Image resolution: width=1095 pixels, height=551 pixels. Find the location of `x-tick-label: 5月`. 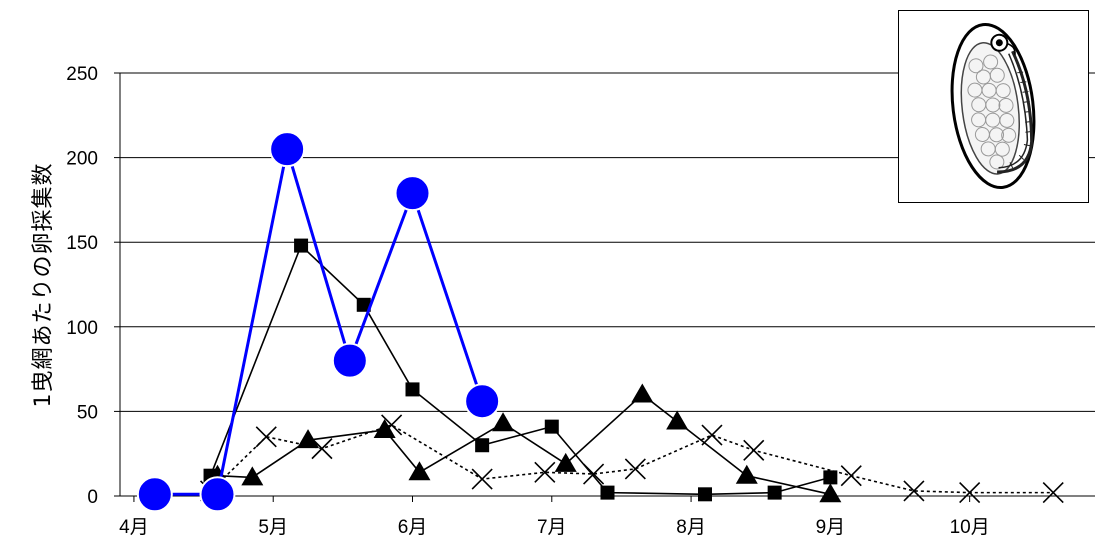

x-tick-label: 5月 is located at coordinates (273, 527).